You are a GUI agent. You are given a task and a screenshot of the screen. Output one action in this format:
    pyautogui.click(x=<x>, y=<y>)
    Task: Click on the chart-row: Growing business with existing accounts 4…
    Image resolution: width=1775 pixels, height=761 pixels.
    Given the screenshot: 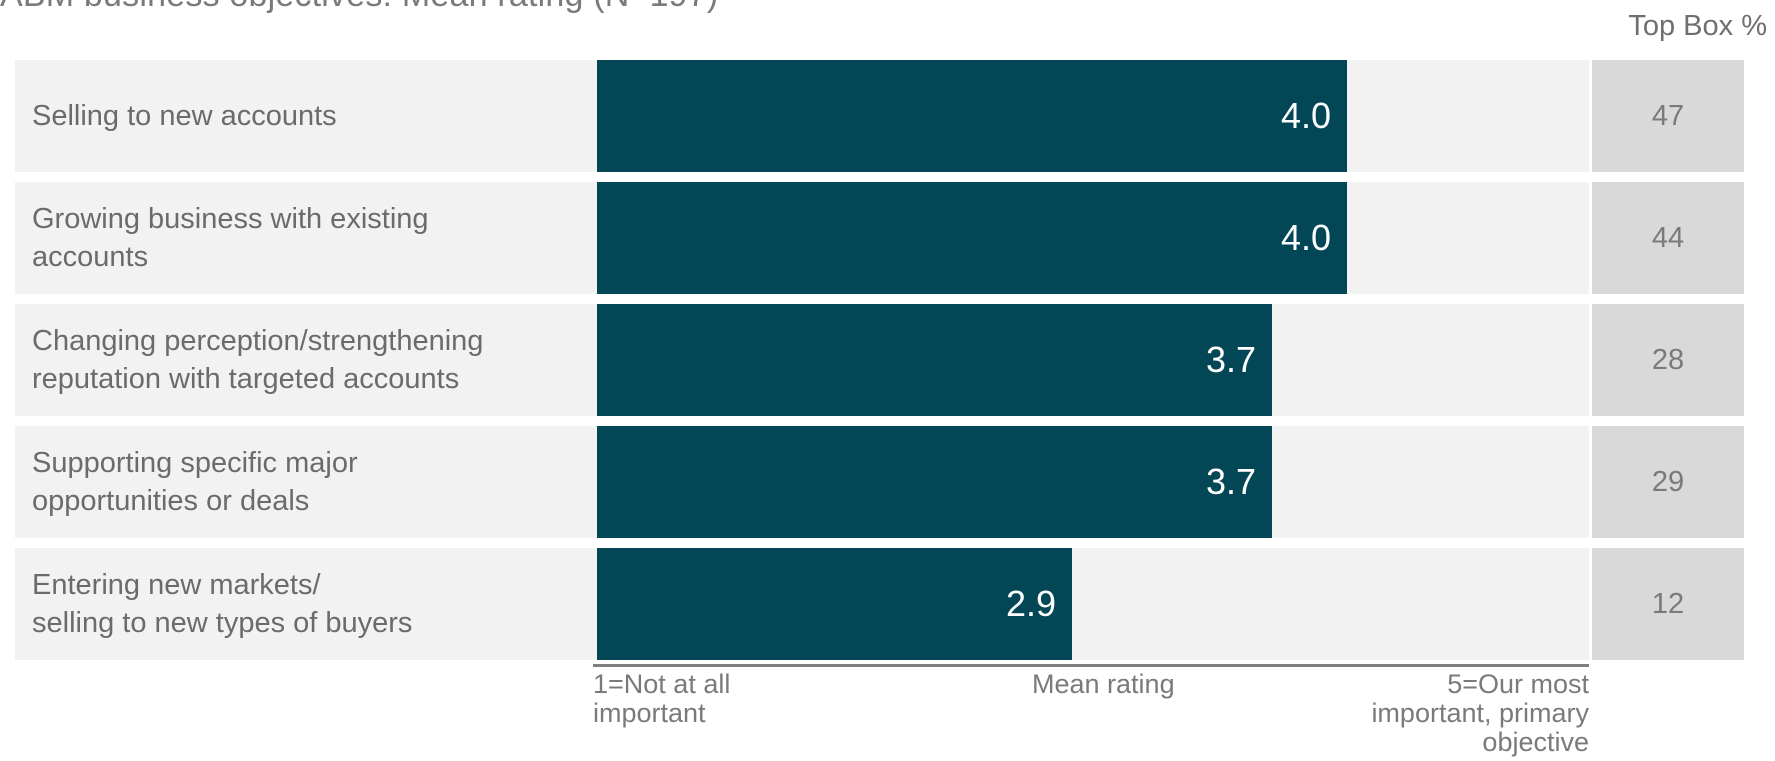 What is the action you would take?
    pyautogui.click(x=879, y=238)
    